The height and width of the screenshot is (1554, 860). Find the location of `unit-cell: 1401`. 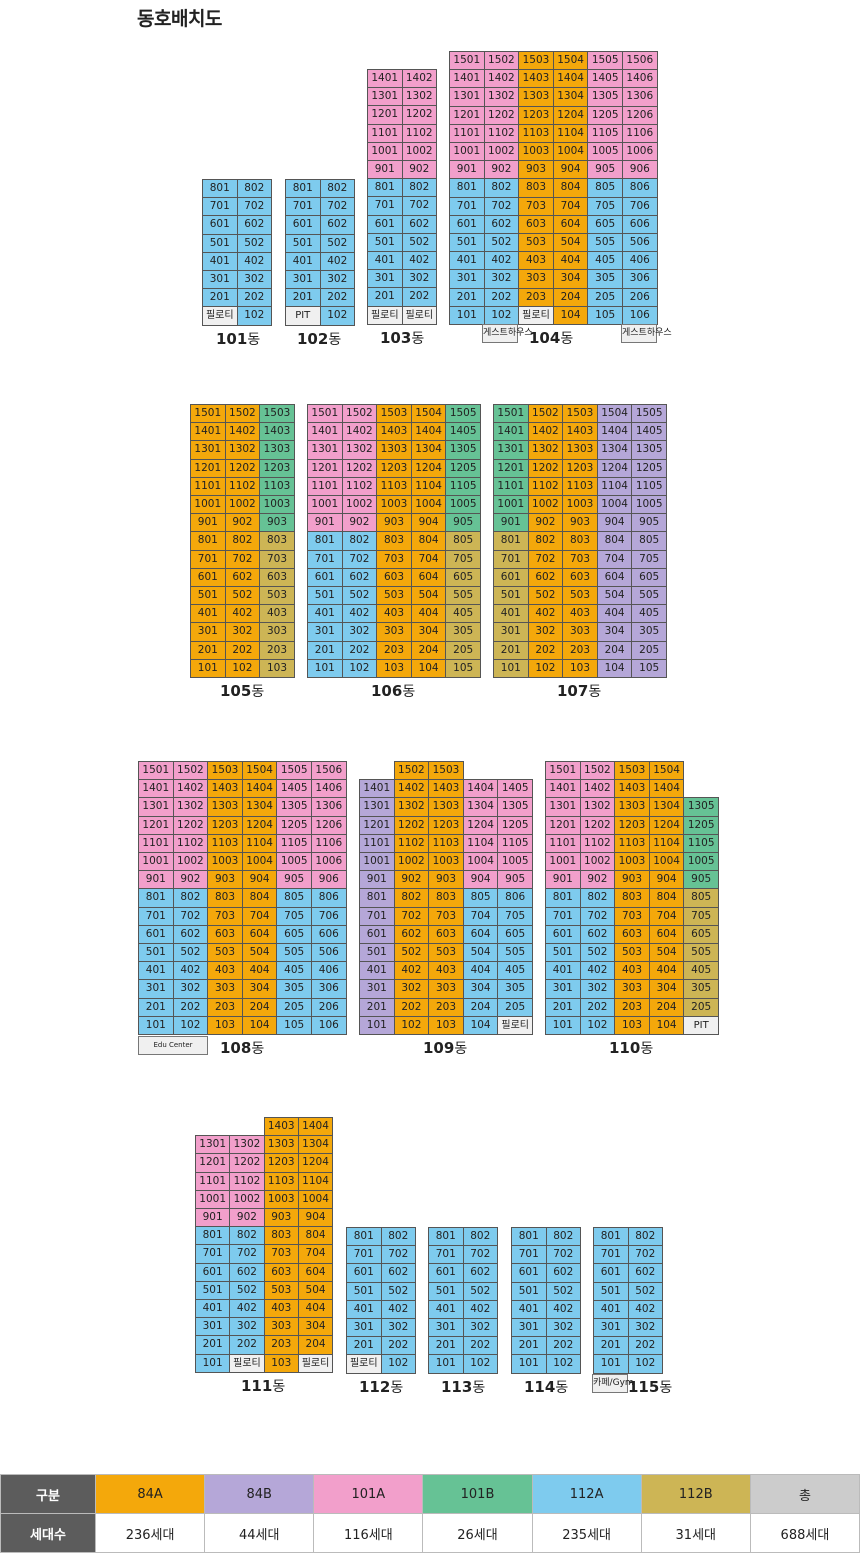

unit-cell: 1401 is located at coordinates (156, 789).